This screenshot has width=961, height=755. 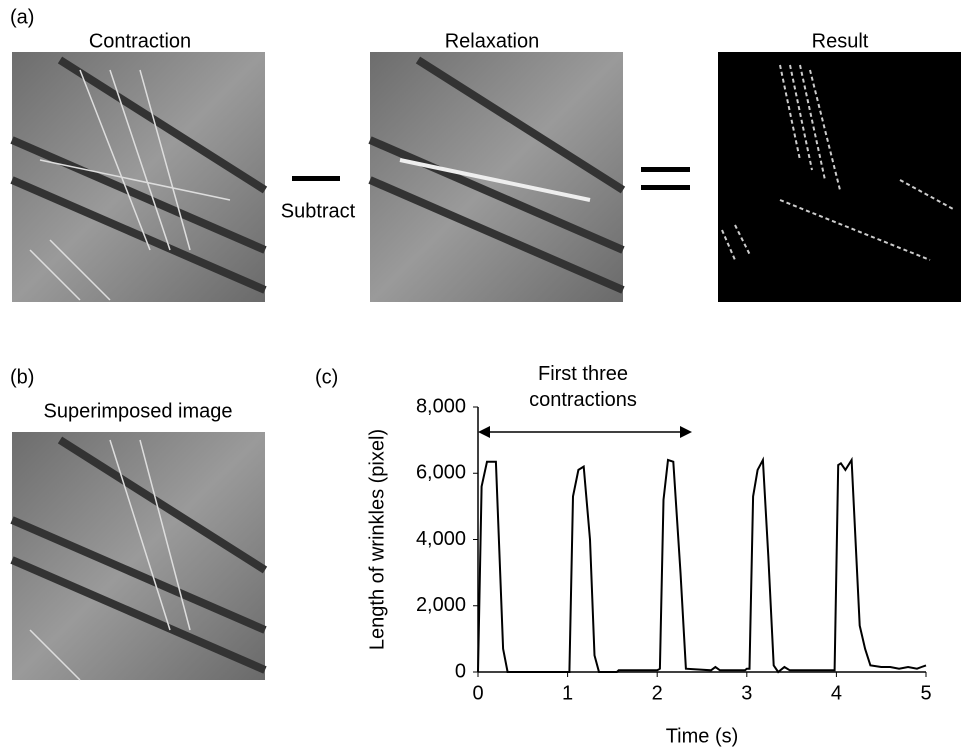 What do you see at coordinates (441, 539) in the screenshot?
I see `y-tick-label: 4,000` at bounding box center [441, 539].